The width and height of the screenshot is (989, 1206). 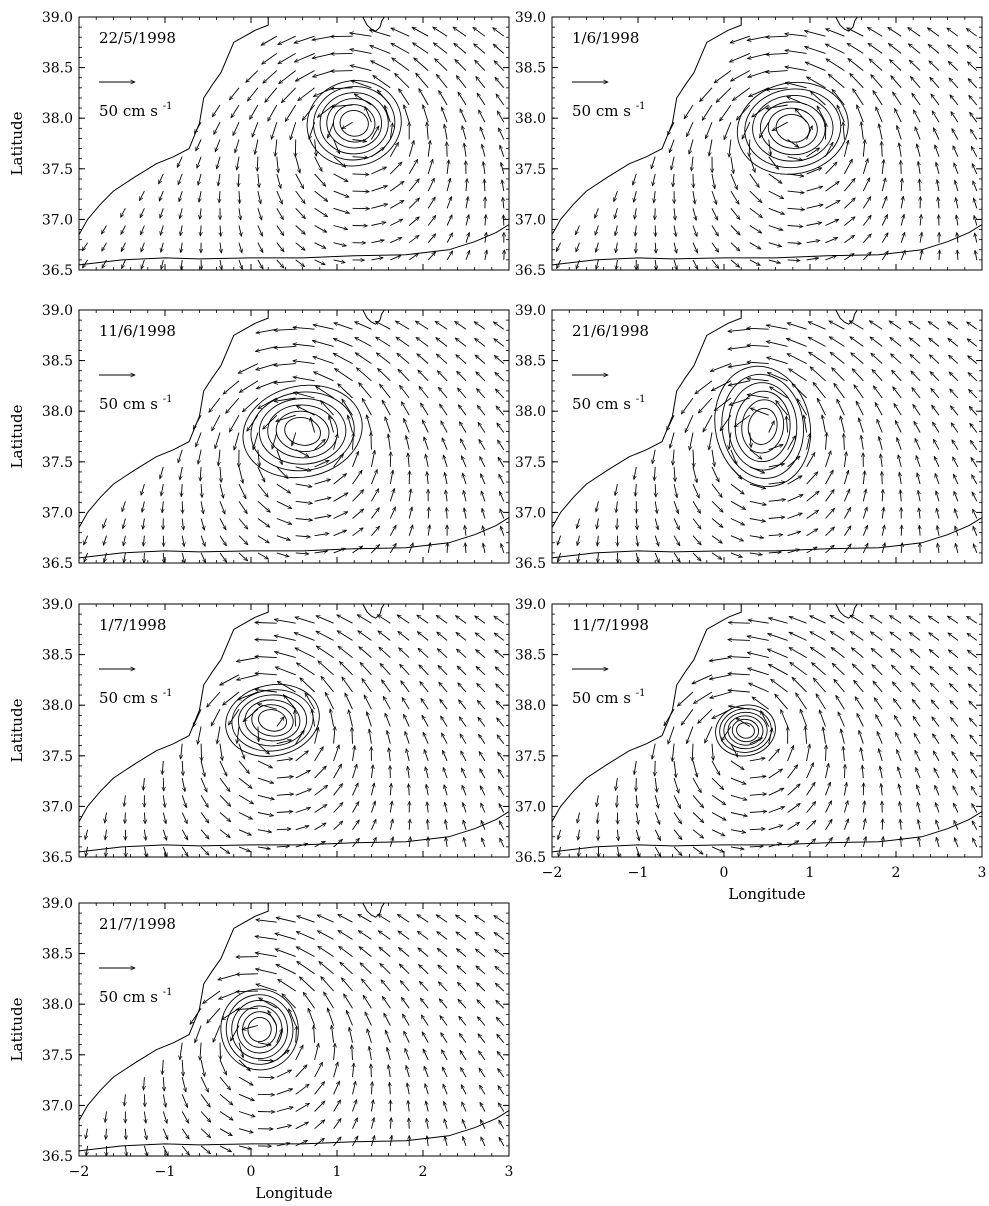 I want to click on island-coast, so click(x=846, y=611).